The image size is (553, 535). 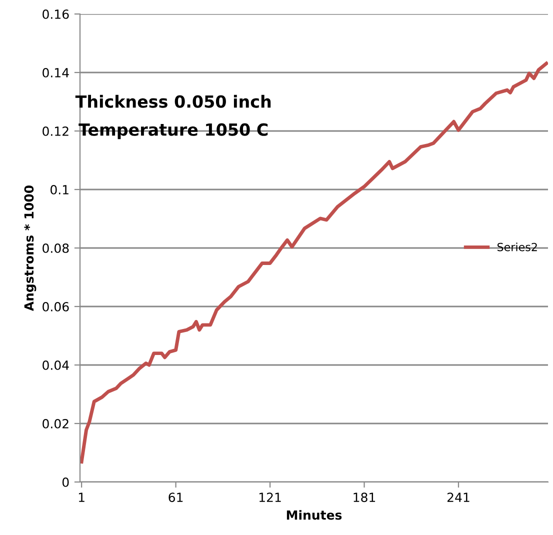 What do you see at coordinates (81, 497) in the screenshot?
I see `x-tick-label: 1` at bounding box center [81, 497].